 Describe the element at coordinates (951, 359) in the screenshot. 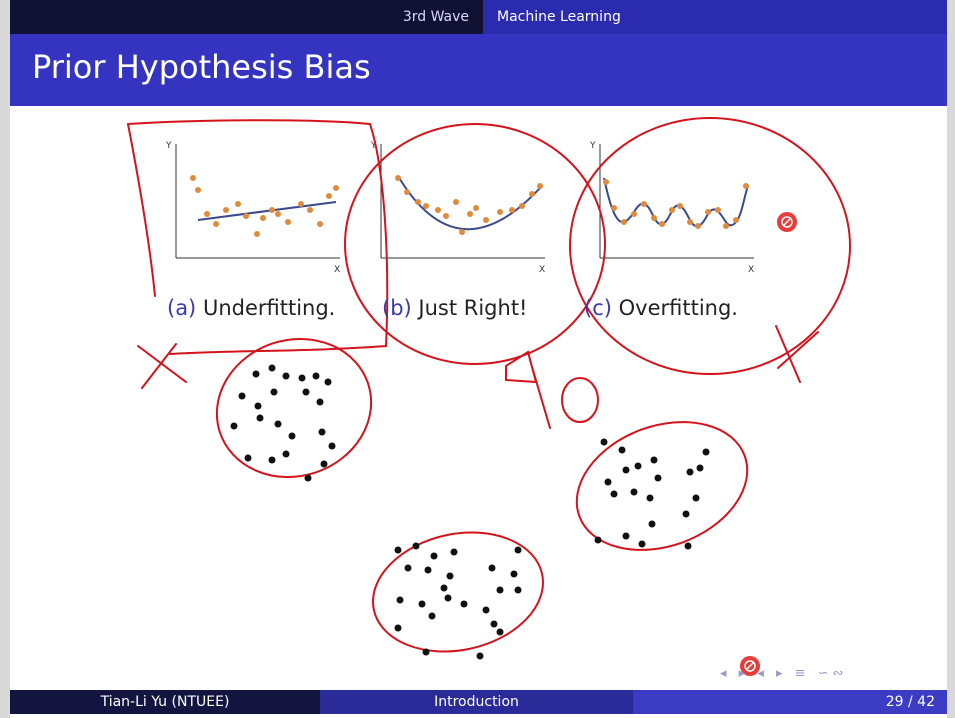

I see `window-frame-right` at that location.